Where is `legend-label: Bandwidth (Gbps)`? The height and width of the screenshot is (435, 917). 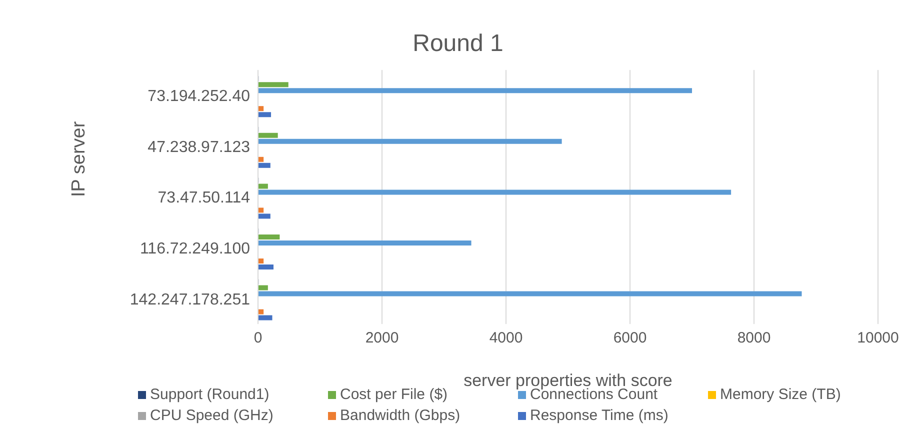
legend-label: Bandwidth (Gbps) is located at coordinates (400, 415).